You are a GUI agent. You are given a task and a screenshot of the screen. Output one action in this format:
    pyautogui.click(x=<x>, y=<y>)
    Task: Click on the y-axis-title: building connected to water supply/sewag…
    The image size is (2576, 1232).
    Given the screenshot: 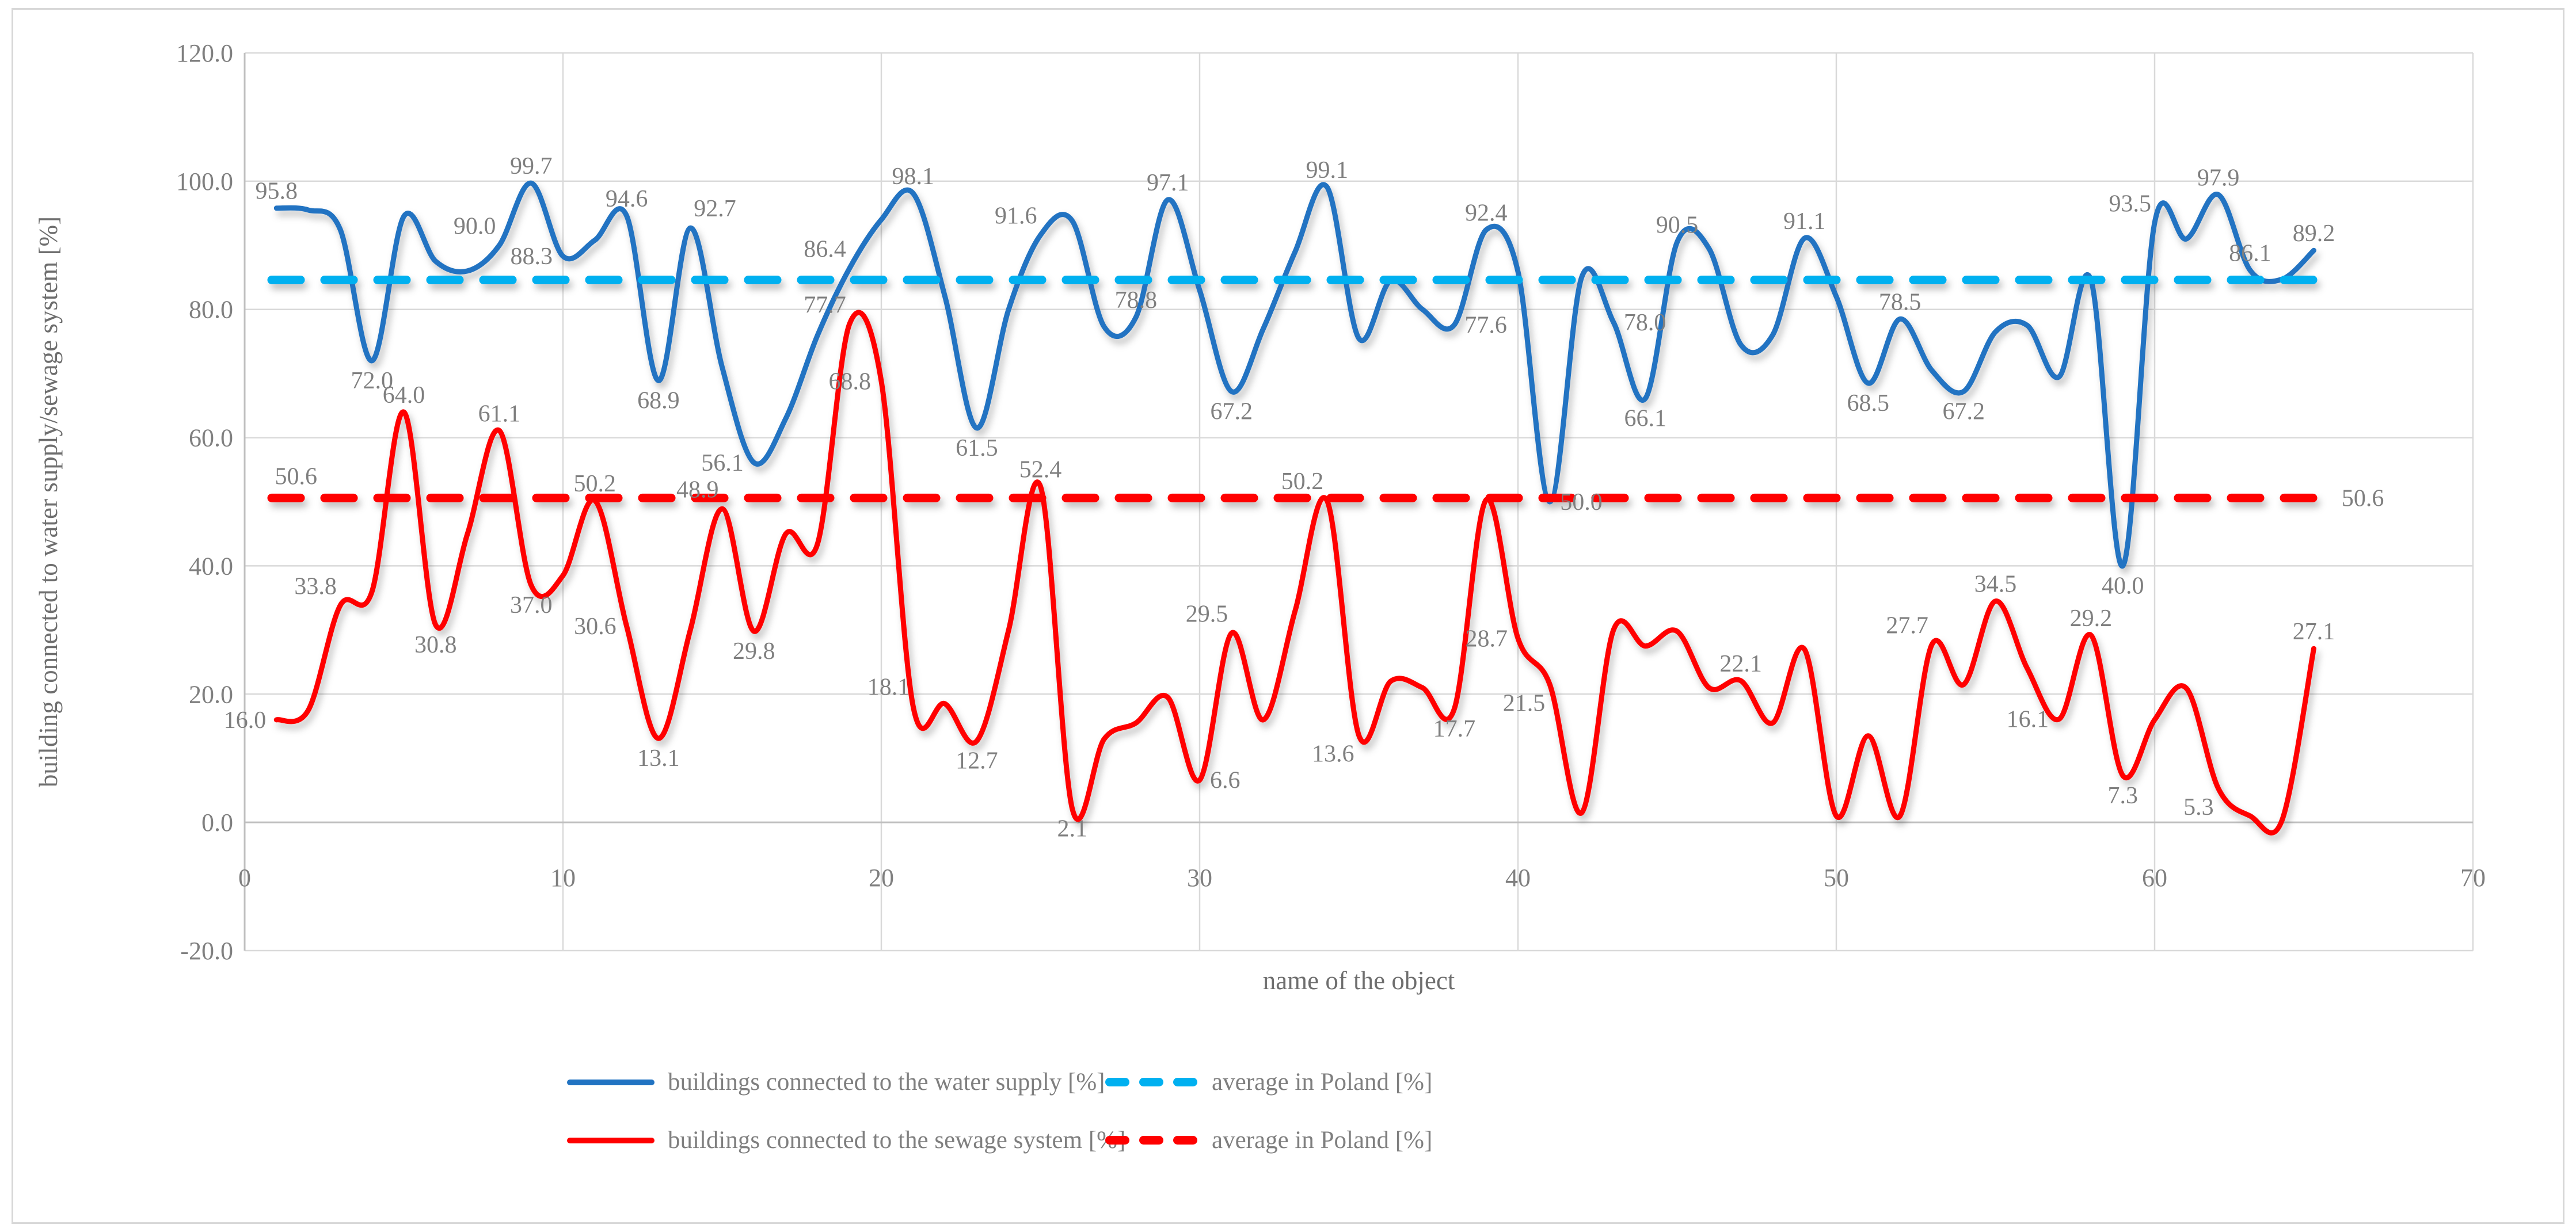 What is the action you would take?
    pyautogui.click(x=49, y=502)
    